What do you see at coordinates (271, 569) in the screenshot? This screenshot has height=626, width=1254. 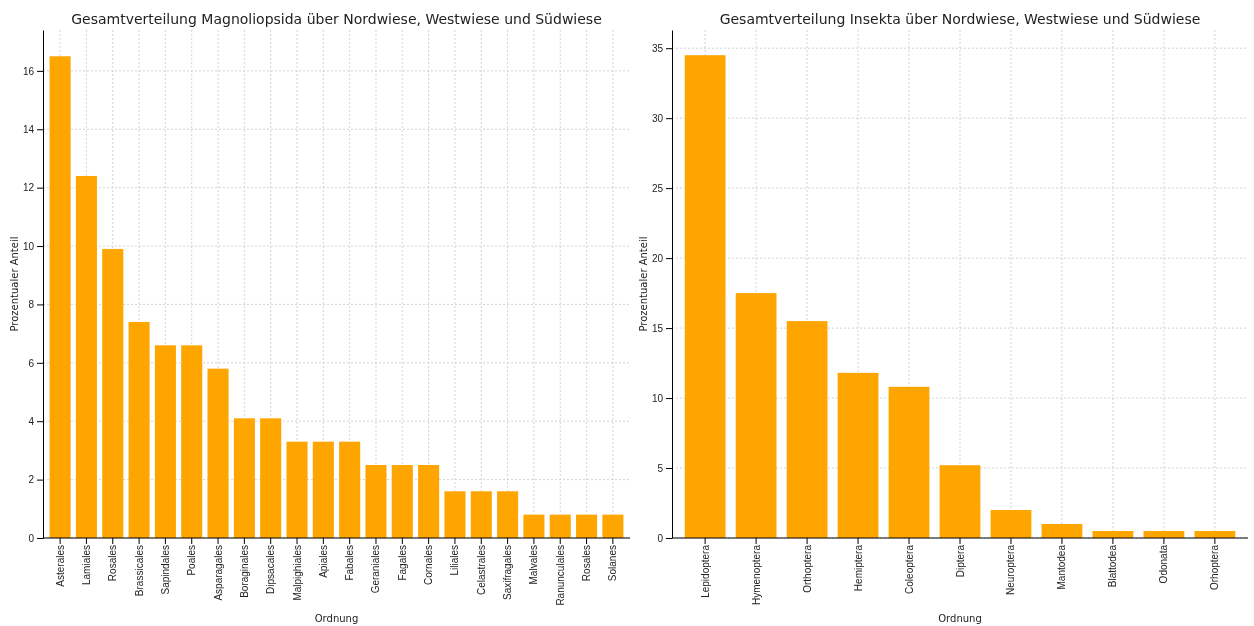 I see `x-tick-label: Dipsacales` at bounding box center [271, 569].